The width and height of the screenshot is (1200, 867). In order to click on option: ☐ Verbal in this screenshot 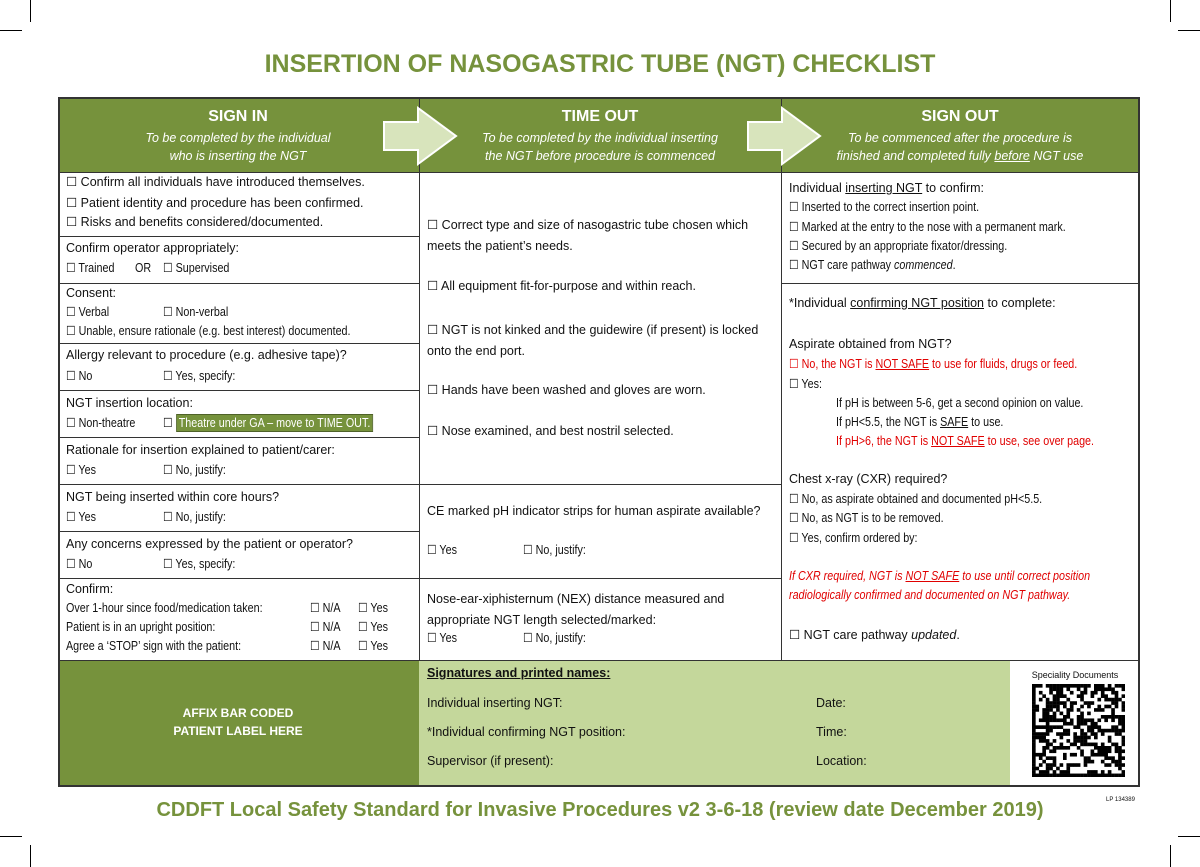, I will do `click(88, 312)`.